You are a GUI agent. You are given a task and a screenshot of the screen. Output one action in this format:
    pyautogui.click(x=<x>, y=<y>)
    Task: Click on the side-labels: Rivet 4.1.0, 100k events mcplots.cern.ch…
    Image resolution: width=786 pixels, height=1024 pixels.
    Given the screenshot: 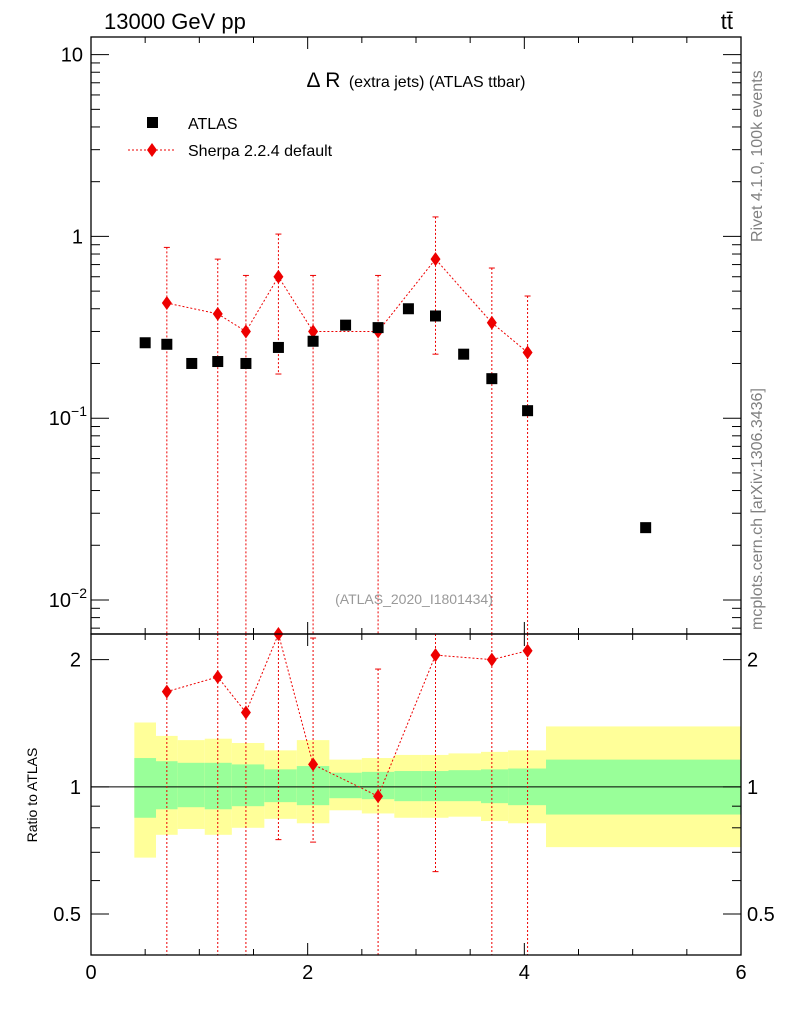 What is the action you would take?
    pyautogui.click(x=757, y=350)
    